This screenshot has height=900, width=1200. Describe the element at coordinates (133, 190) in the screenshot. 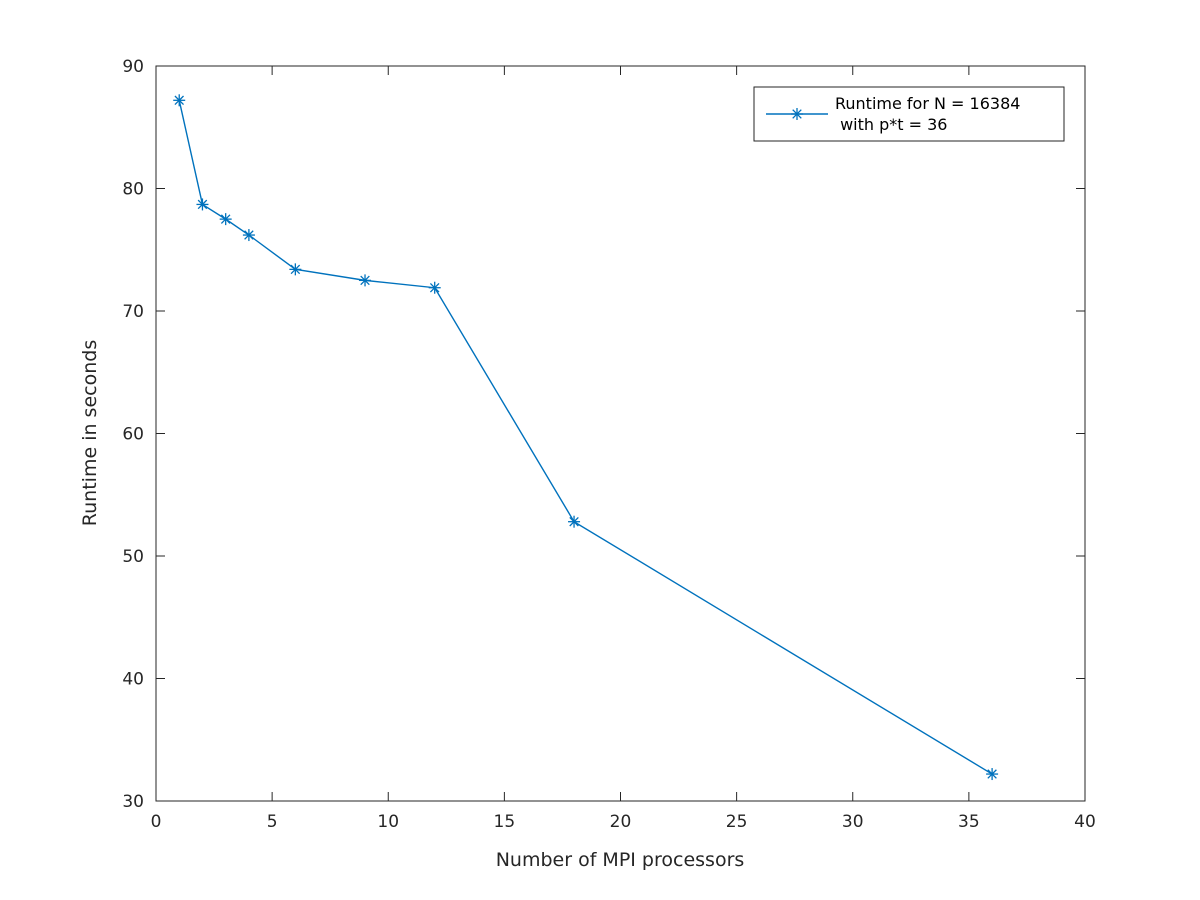

I see `y-tick-label: 80` at that location.